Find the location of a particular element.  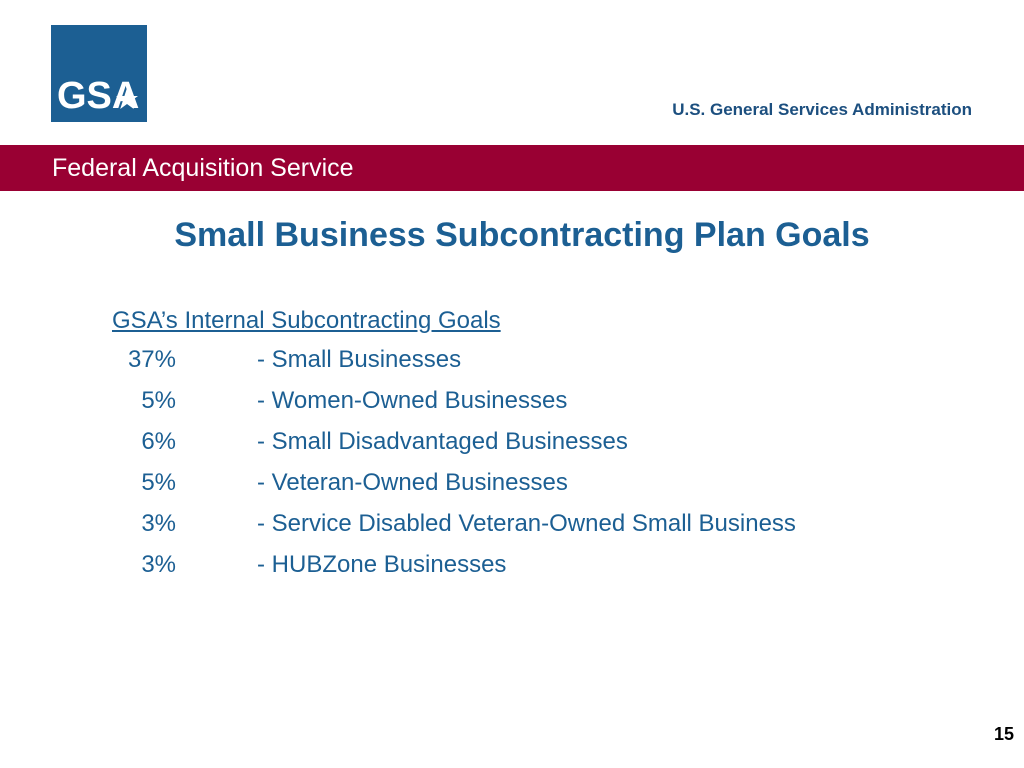

goal-percent: 37% is located at coordinates (151, 359).